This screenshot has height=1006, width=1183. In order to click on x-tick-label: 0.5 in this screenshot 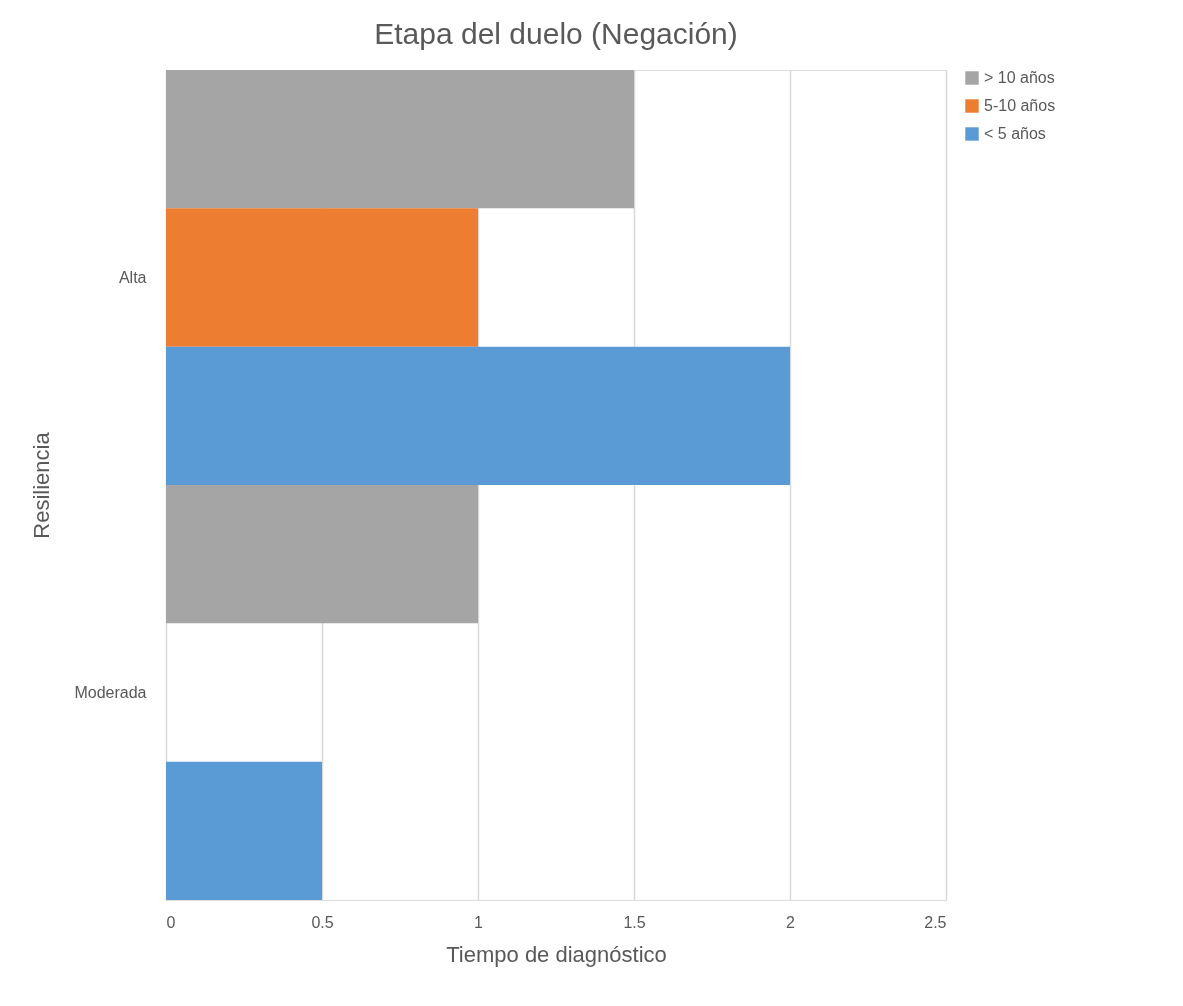, I will do `click(322, 922)`.